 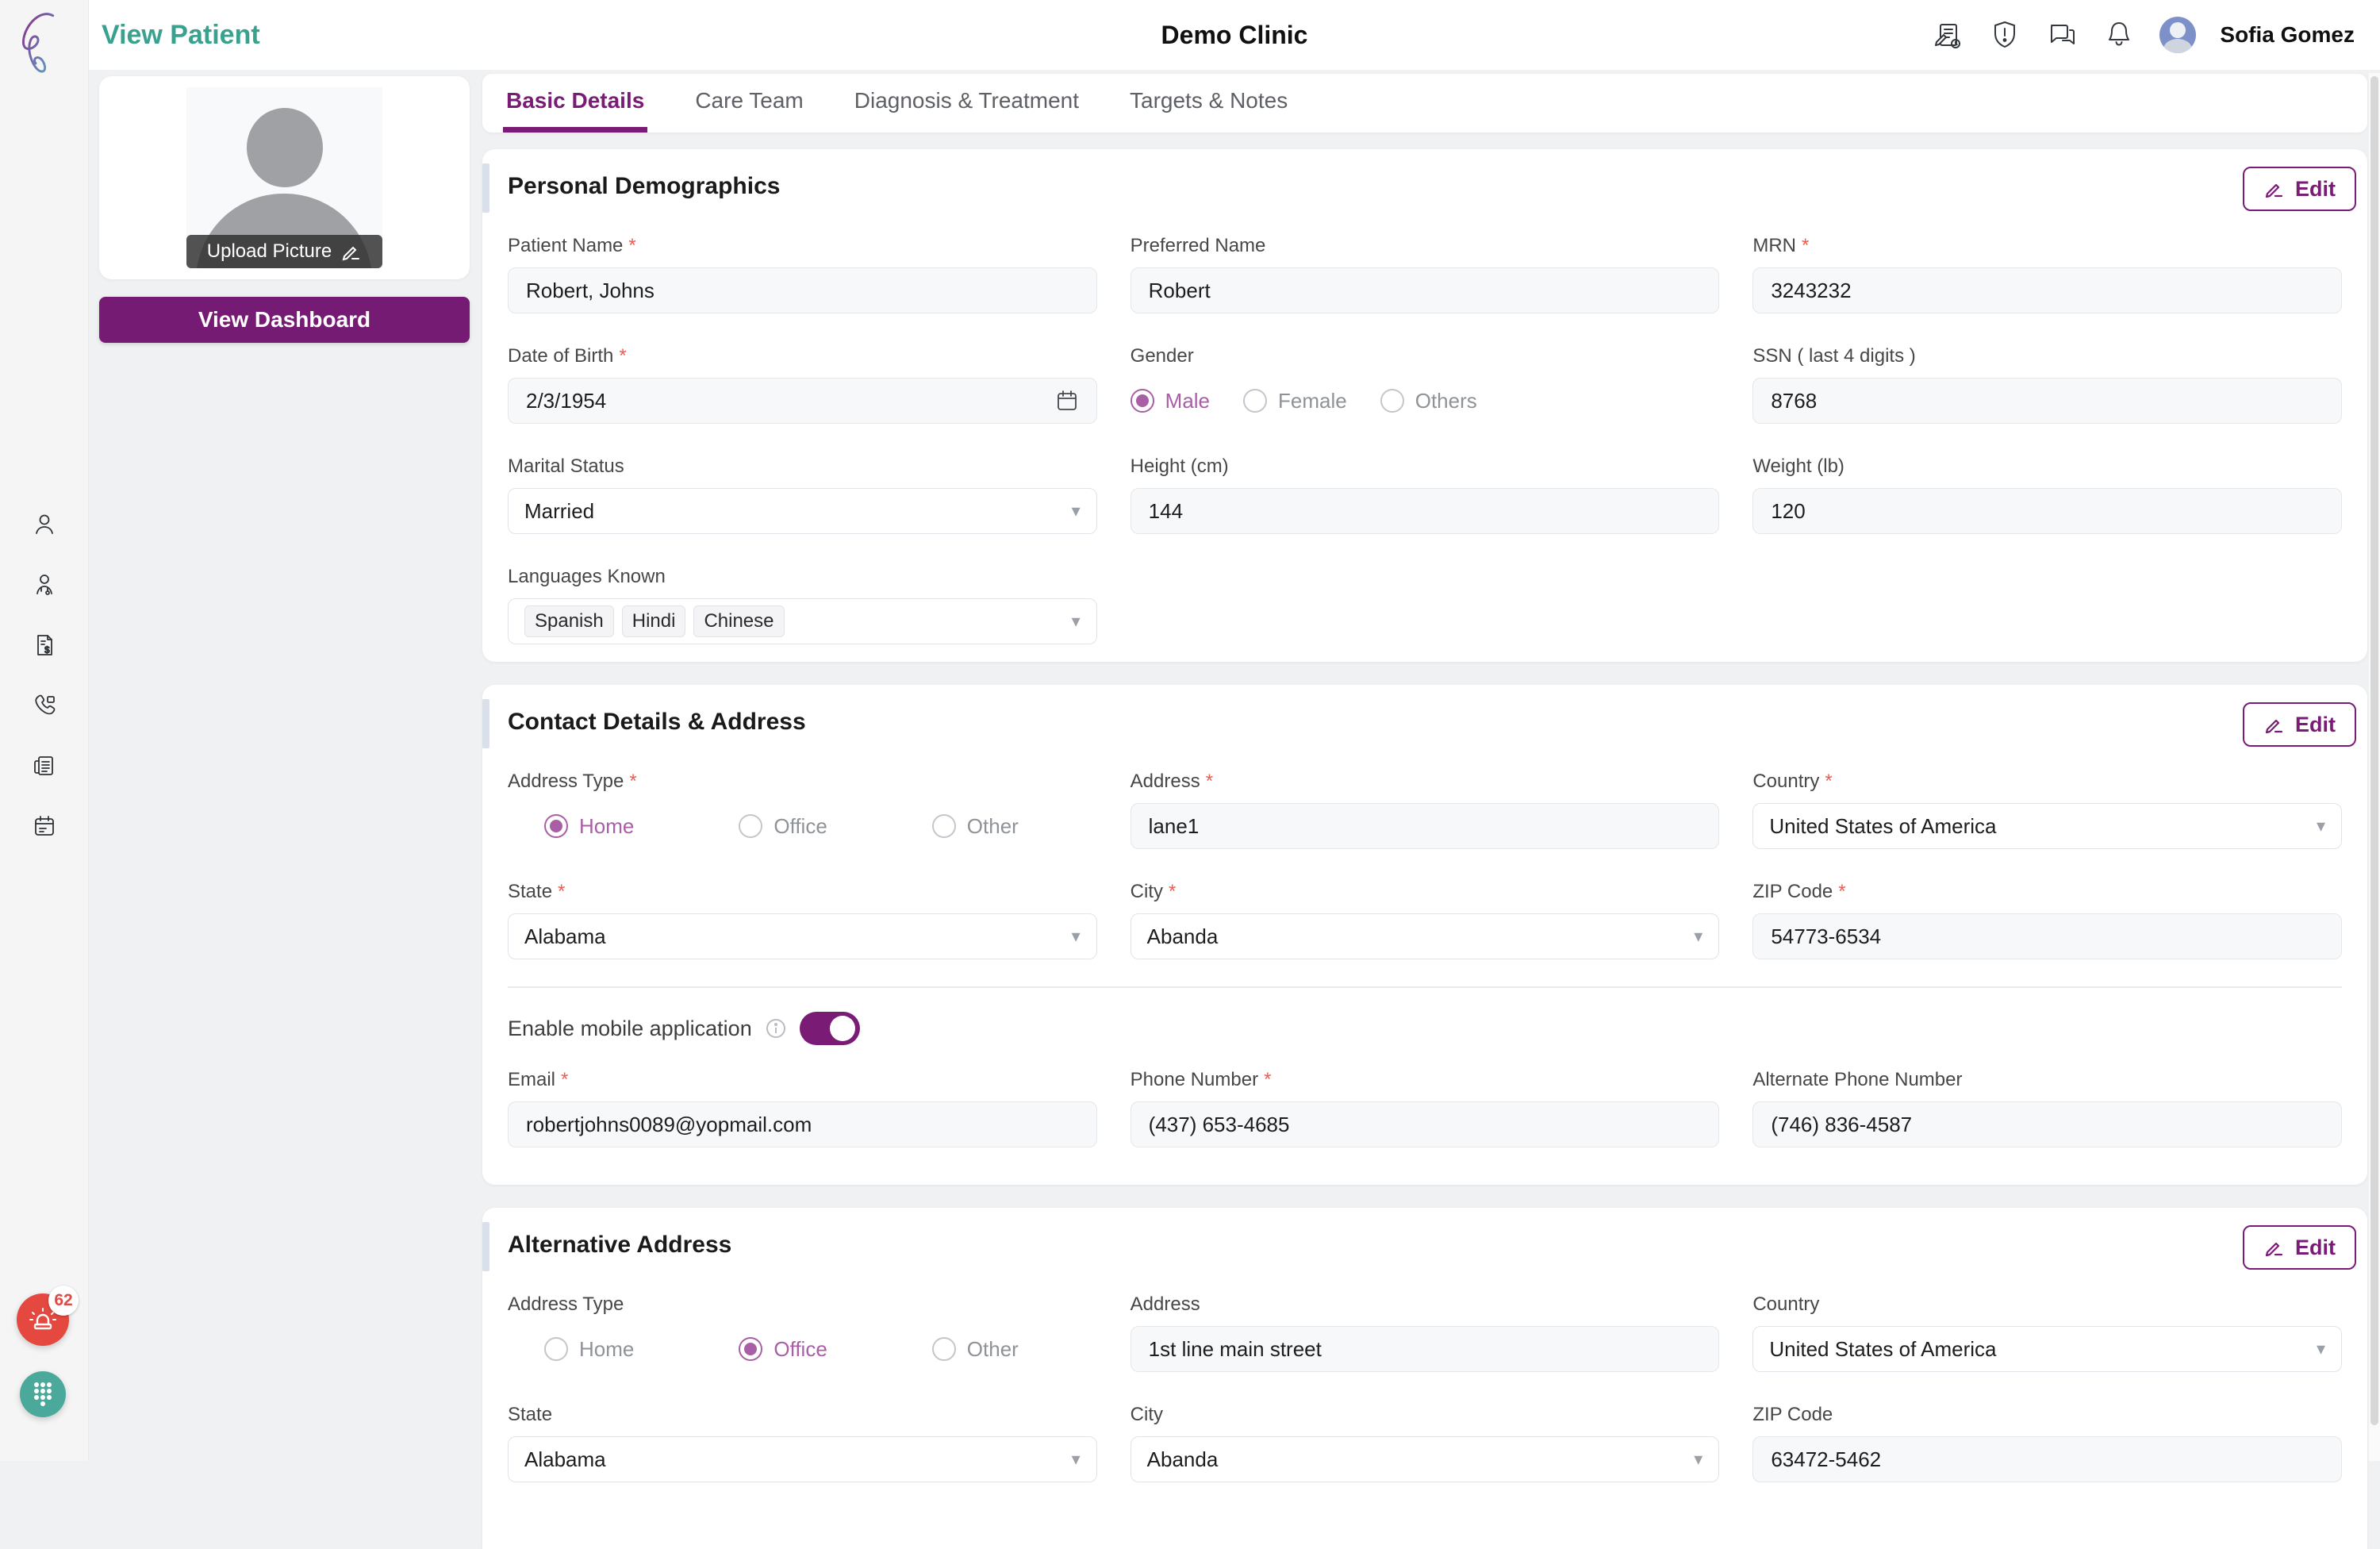 I want to click on field-alt-zip: ZIP Code, so click(x=2047, y=1443).